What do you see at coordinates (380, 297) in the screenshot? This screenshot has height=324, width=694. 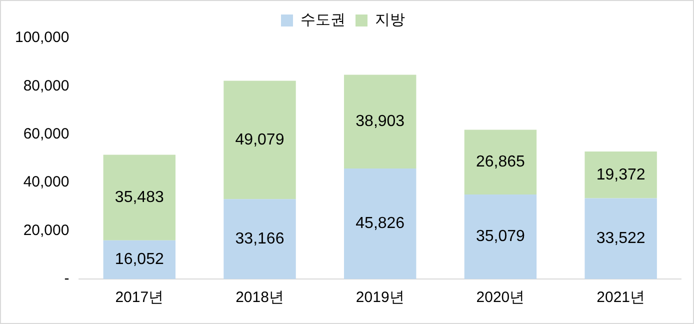 I see `x-tick-label: 2019년` at bounding box center [380, 297].